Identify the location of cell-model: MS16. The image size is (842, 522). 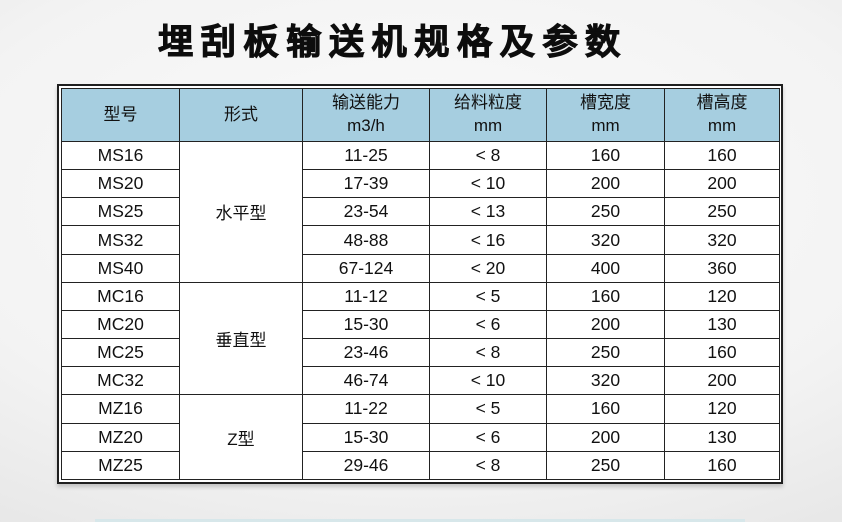
(120, 155).